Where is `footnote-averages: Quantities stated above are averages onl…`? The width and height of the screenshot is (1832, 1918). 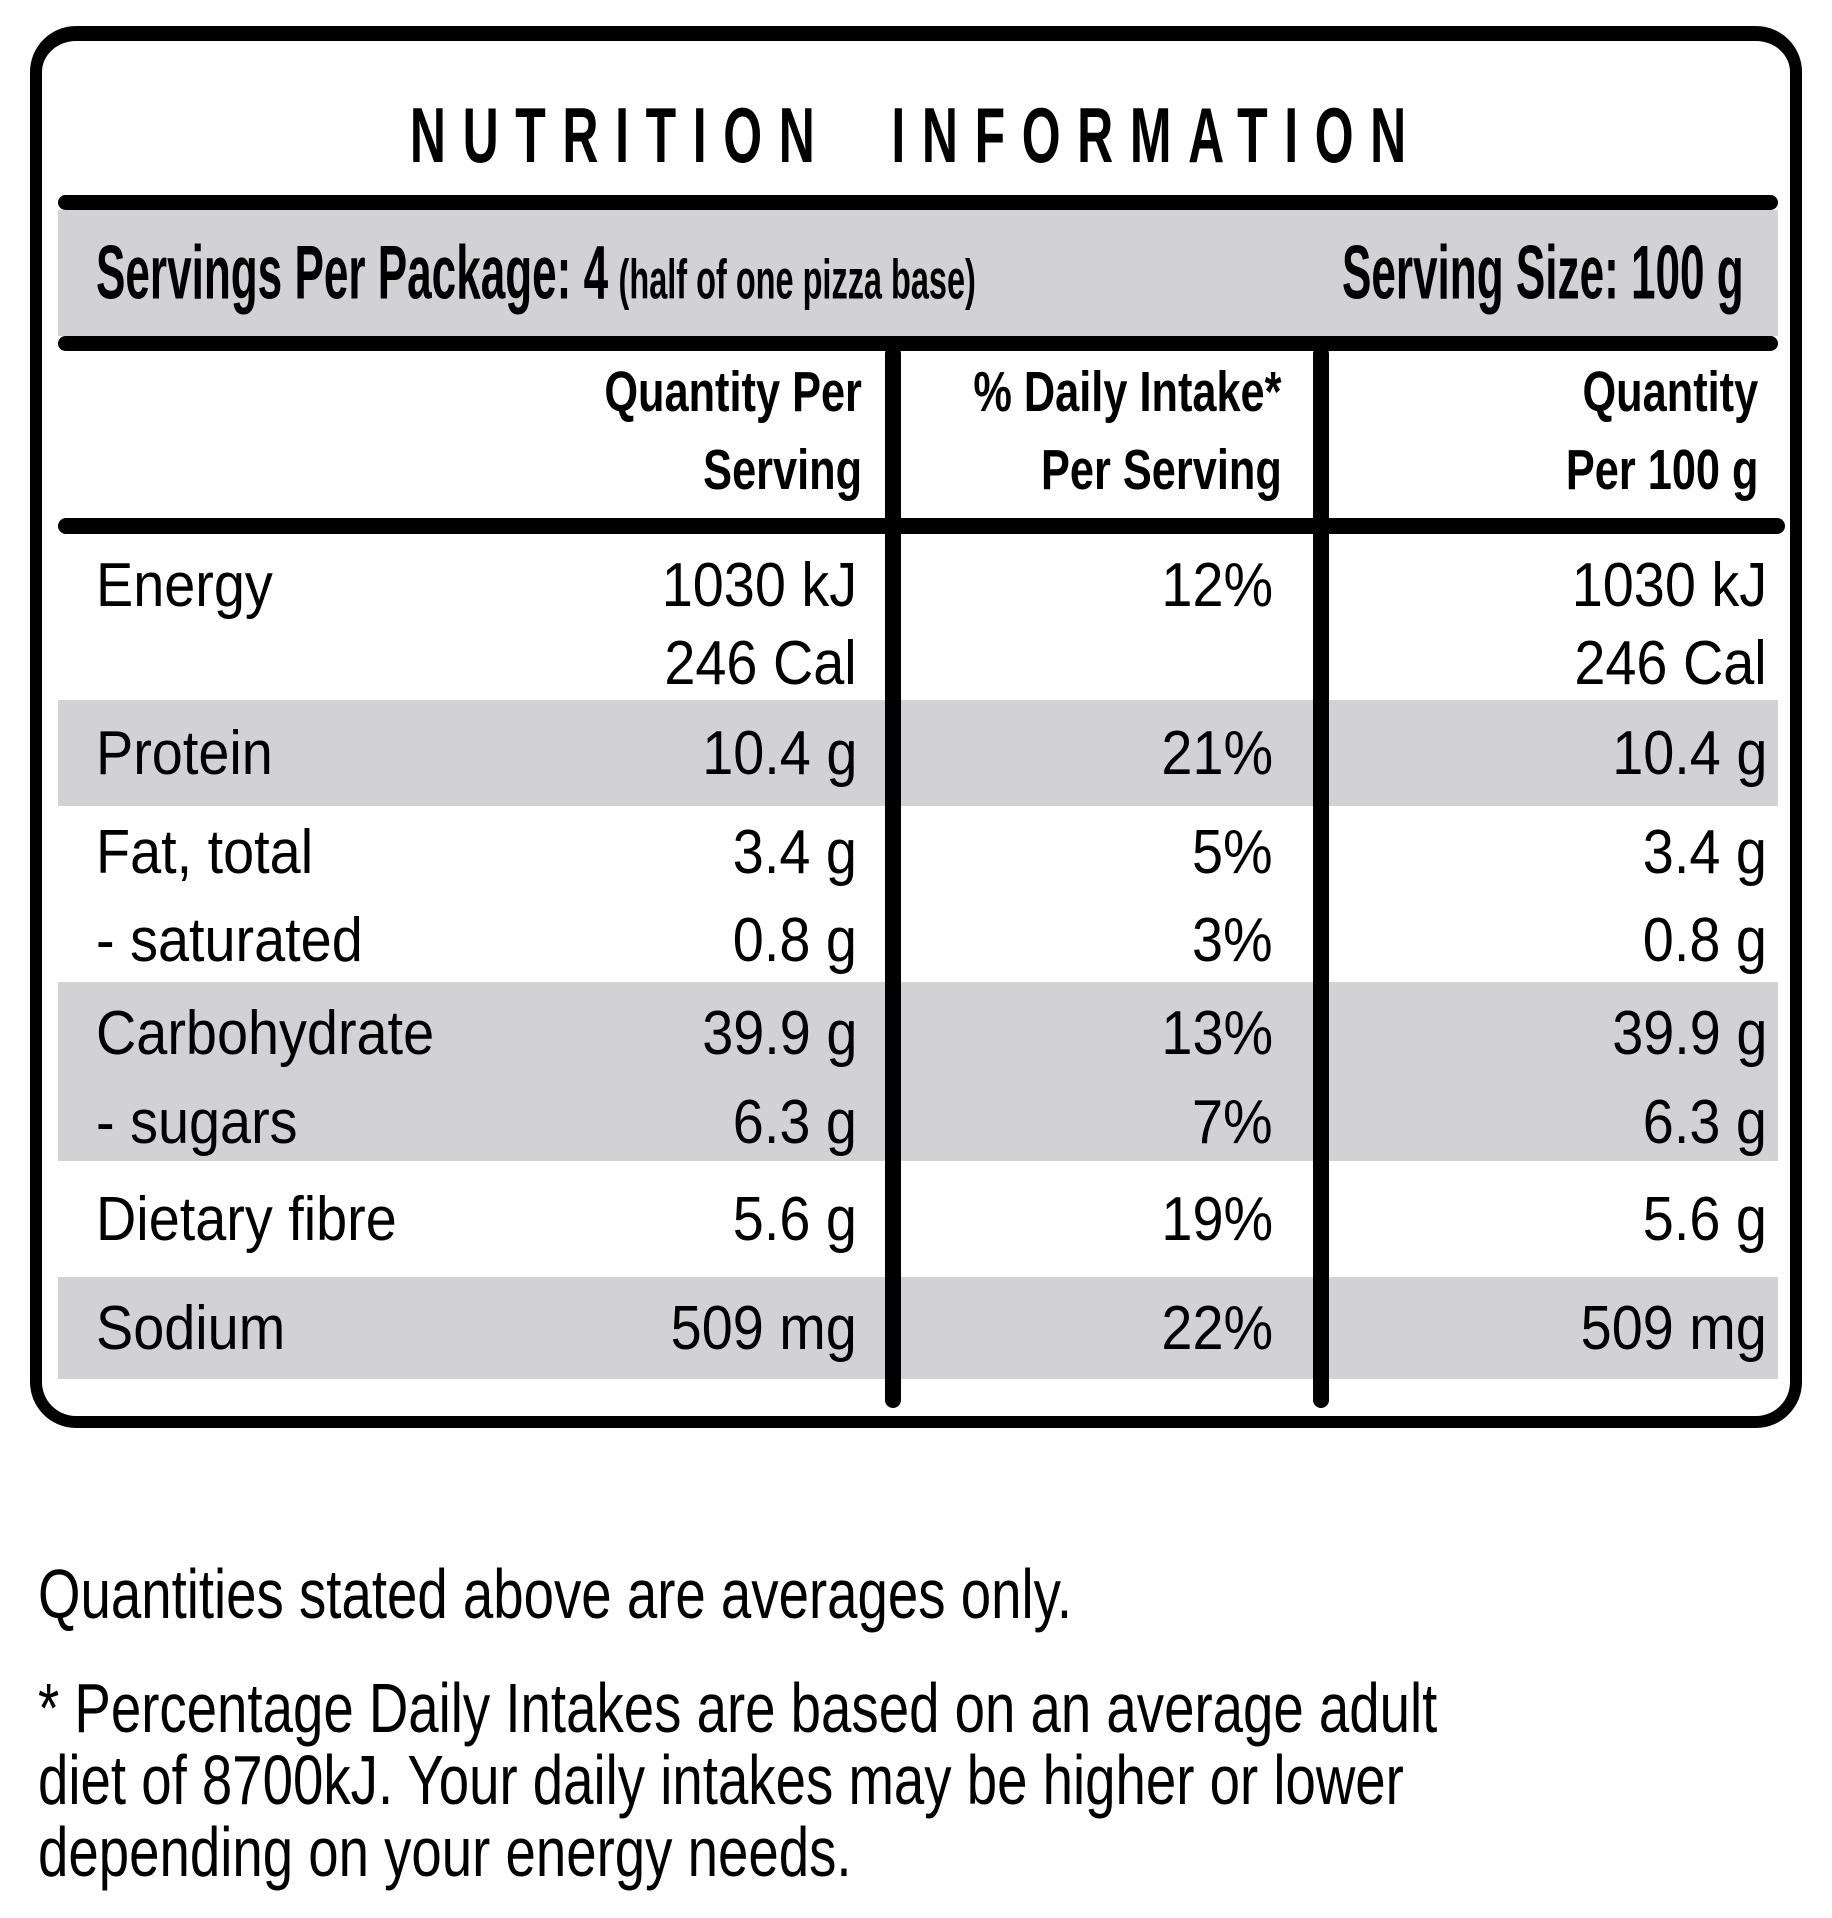 footnote-averages: Quantities stated above are averages onl… is located at coordinates (555, 1594).